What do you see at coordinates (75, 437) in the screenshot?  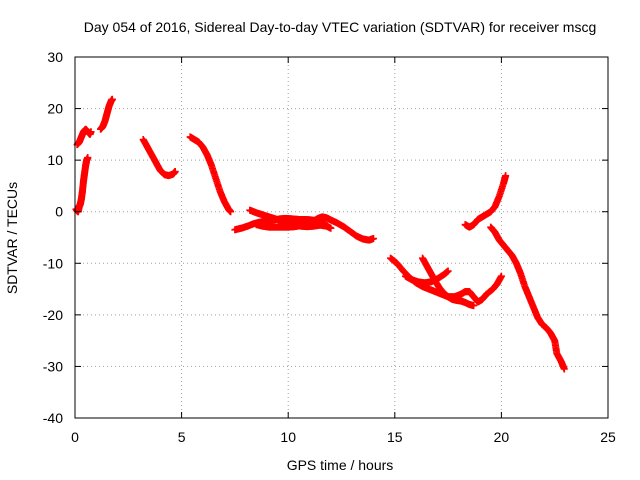 I see `x-tick-label: 0` at bounding box center [75, 437].